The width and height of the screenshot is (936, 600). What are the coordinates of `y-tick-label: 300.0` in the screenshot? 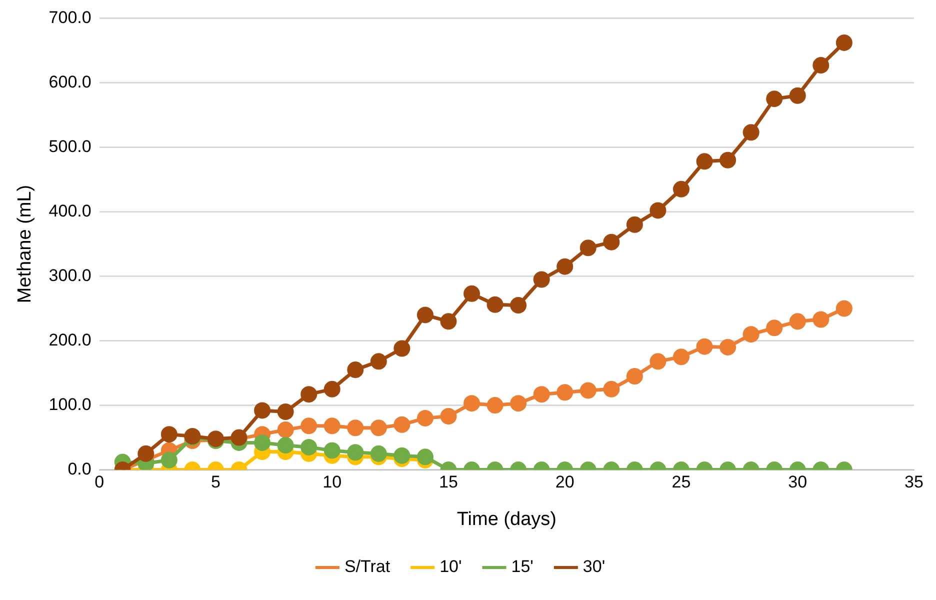 It's located at (70, 275).